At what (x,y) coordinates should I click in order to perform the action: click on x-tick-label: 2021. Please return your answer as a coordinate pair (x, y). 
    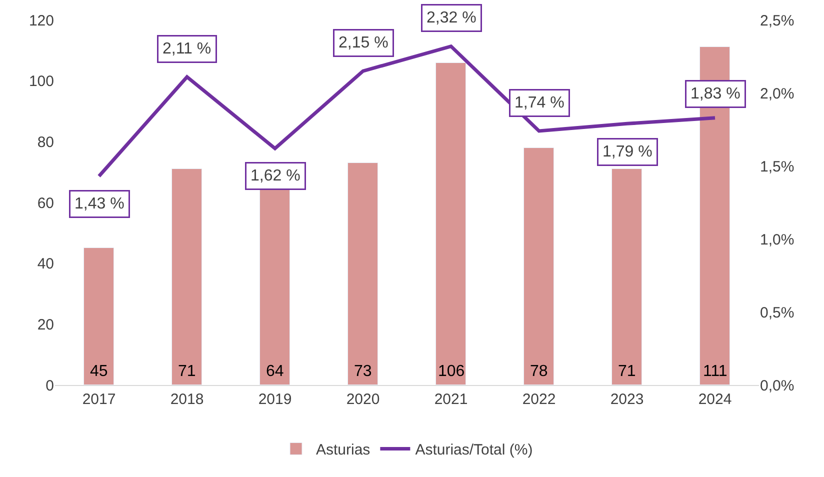
    Looking at the image, I should click on (451, 399).